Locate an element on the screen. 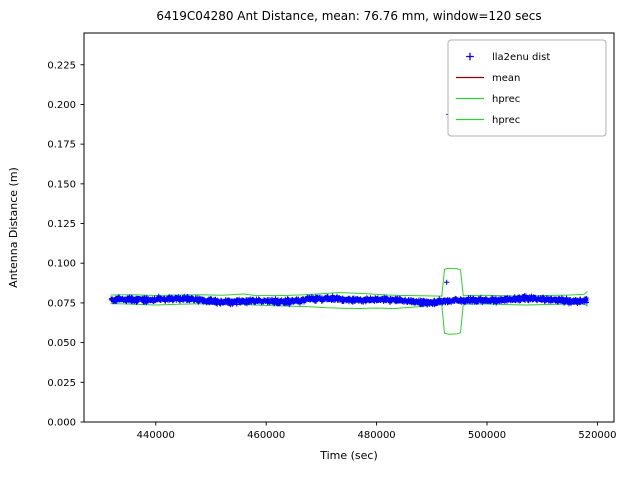 The width and height of the screenshot is (640, 480). legend-label: lla2enu dist is located at coordinates (521, 57).